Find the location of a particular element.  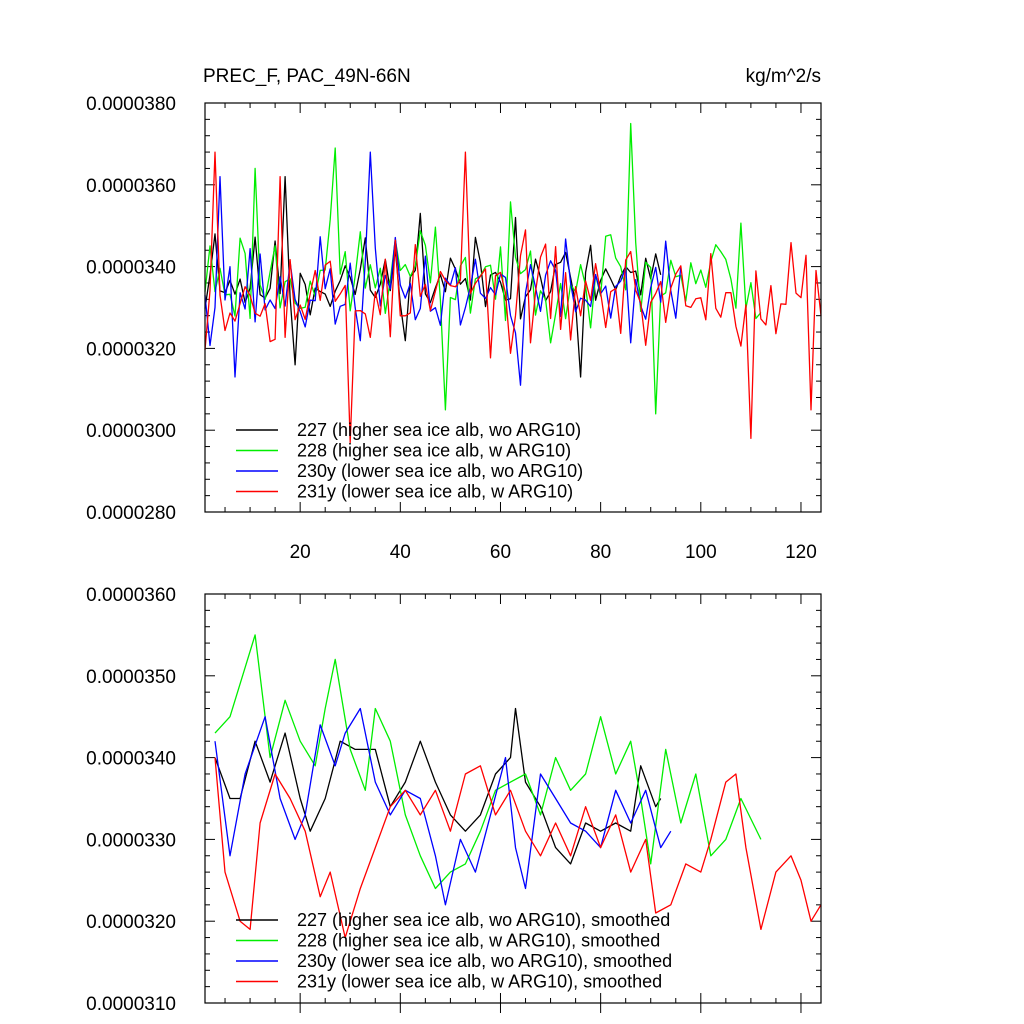

chart-title: PREC_F, PAC_49N-66N is located at coordinates (307, 76).